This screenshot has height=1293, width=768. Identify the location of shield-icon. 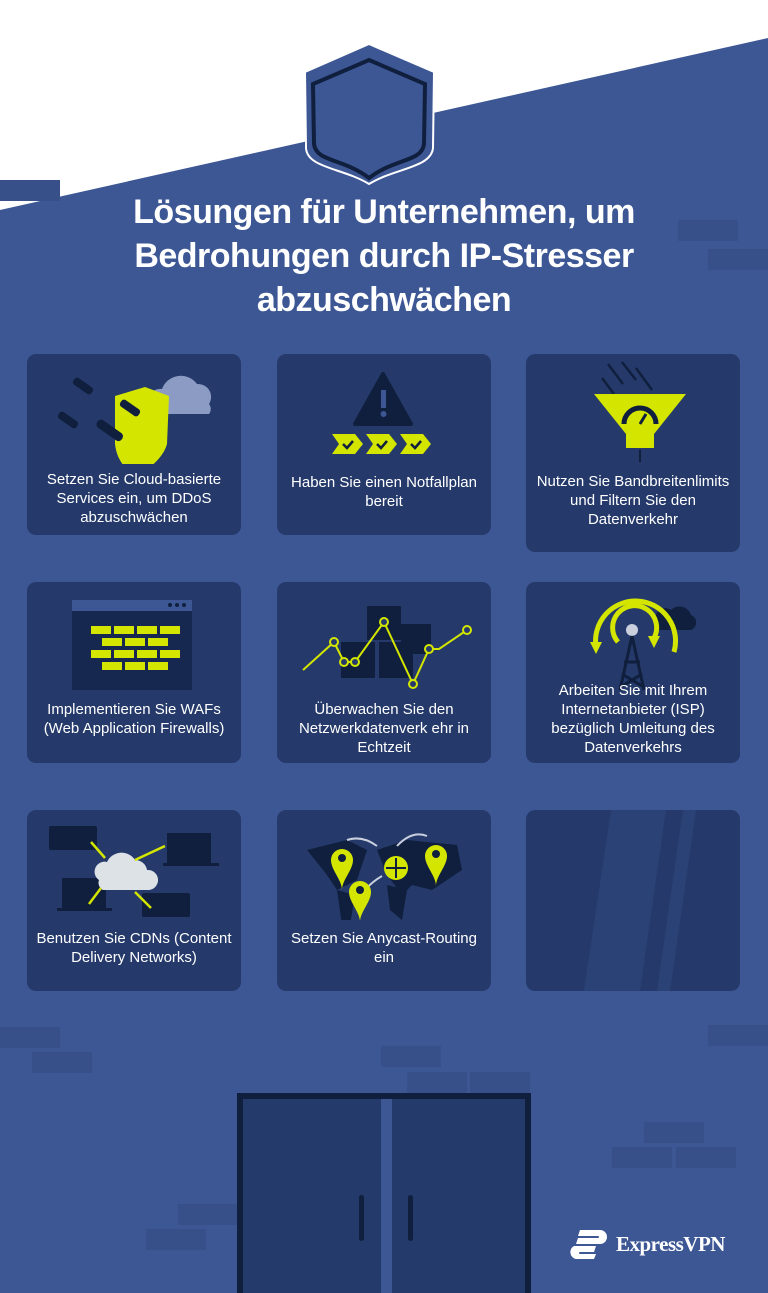
(370, 114).